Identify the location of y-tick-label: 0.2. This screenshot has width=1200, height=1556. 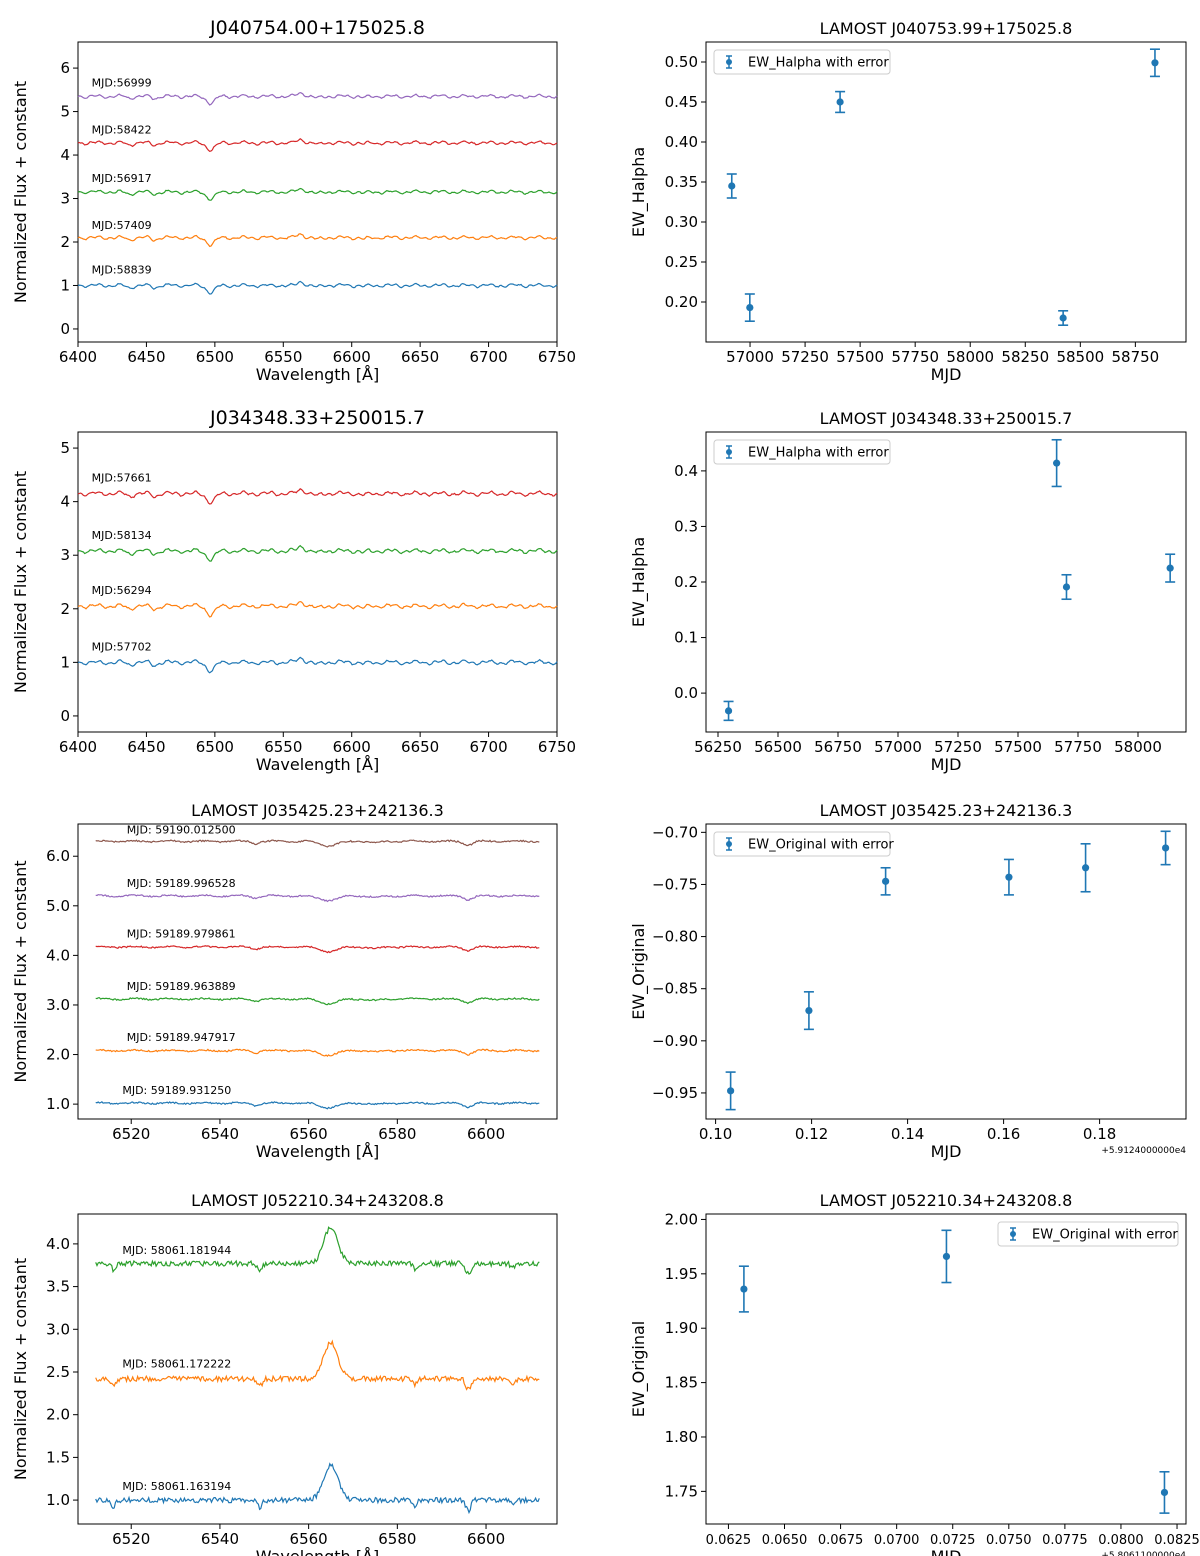
(686, 582).